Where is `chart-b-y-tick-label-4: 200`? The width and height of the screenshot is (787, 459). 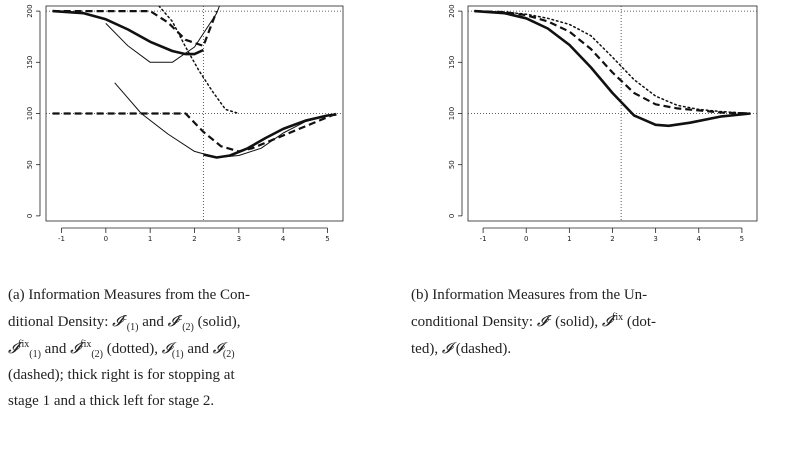 chart-b-y-tick-label-4: 200 is located at coordinates (452, 10).